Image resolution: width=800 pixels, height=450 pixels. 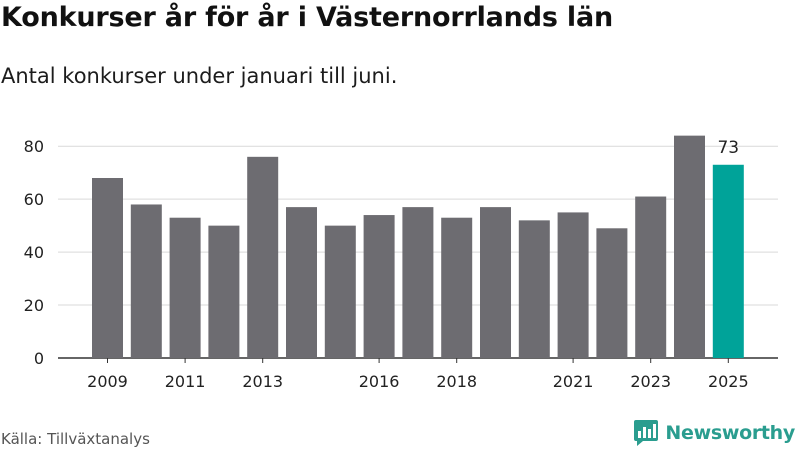 What do you see at coordinates (34, 146) in the screenshot?
I see `y-tick-label: 80` at bounding box center [34, 146].